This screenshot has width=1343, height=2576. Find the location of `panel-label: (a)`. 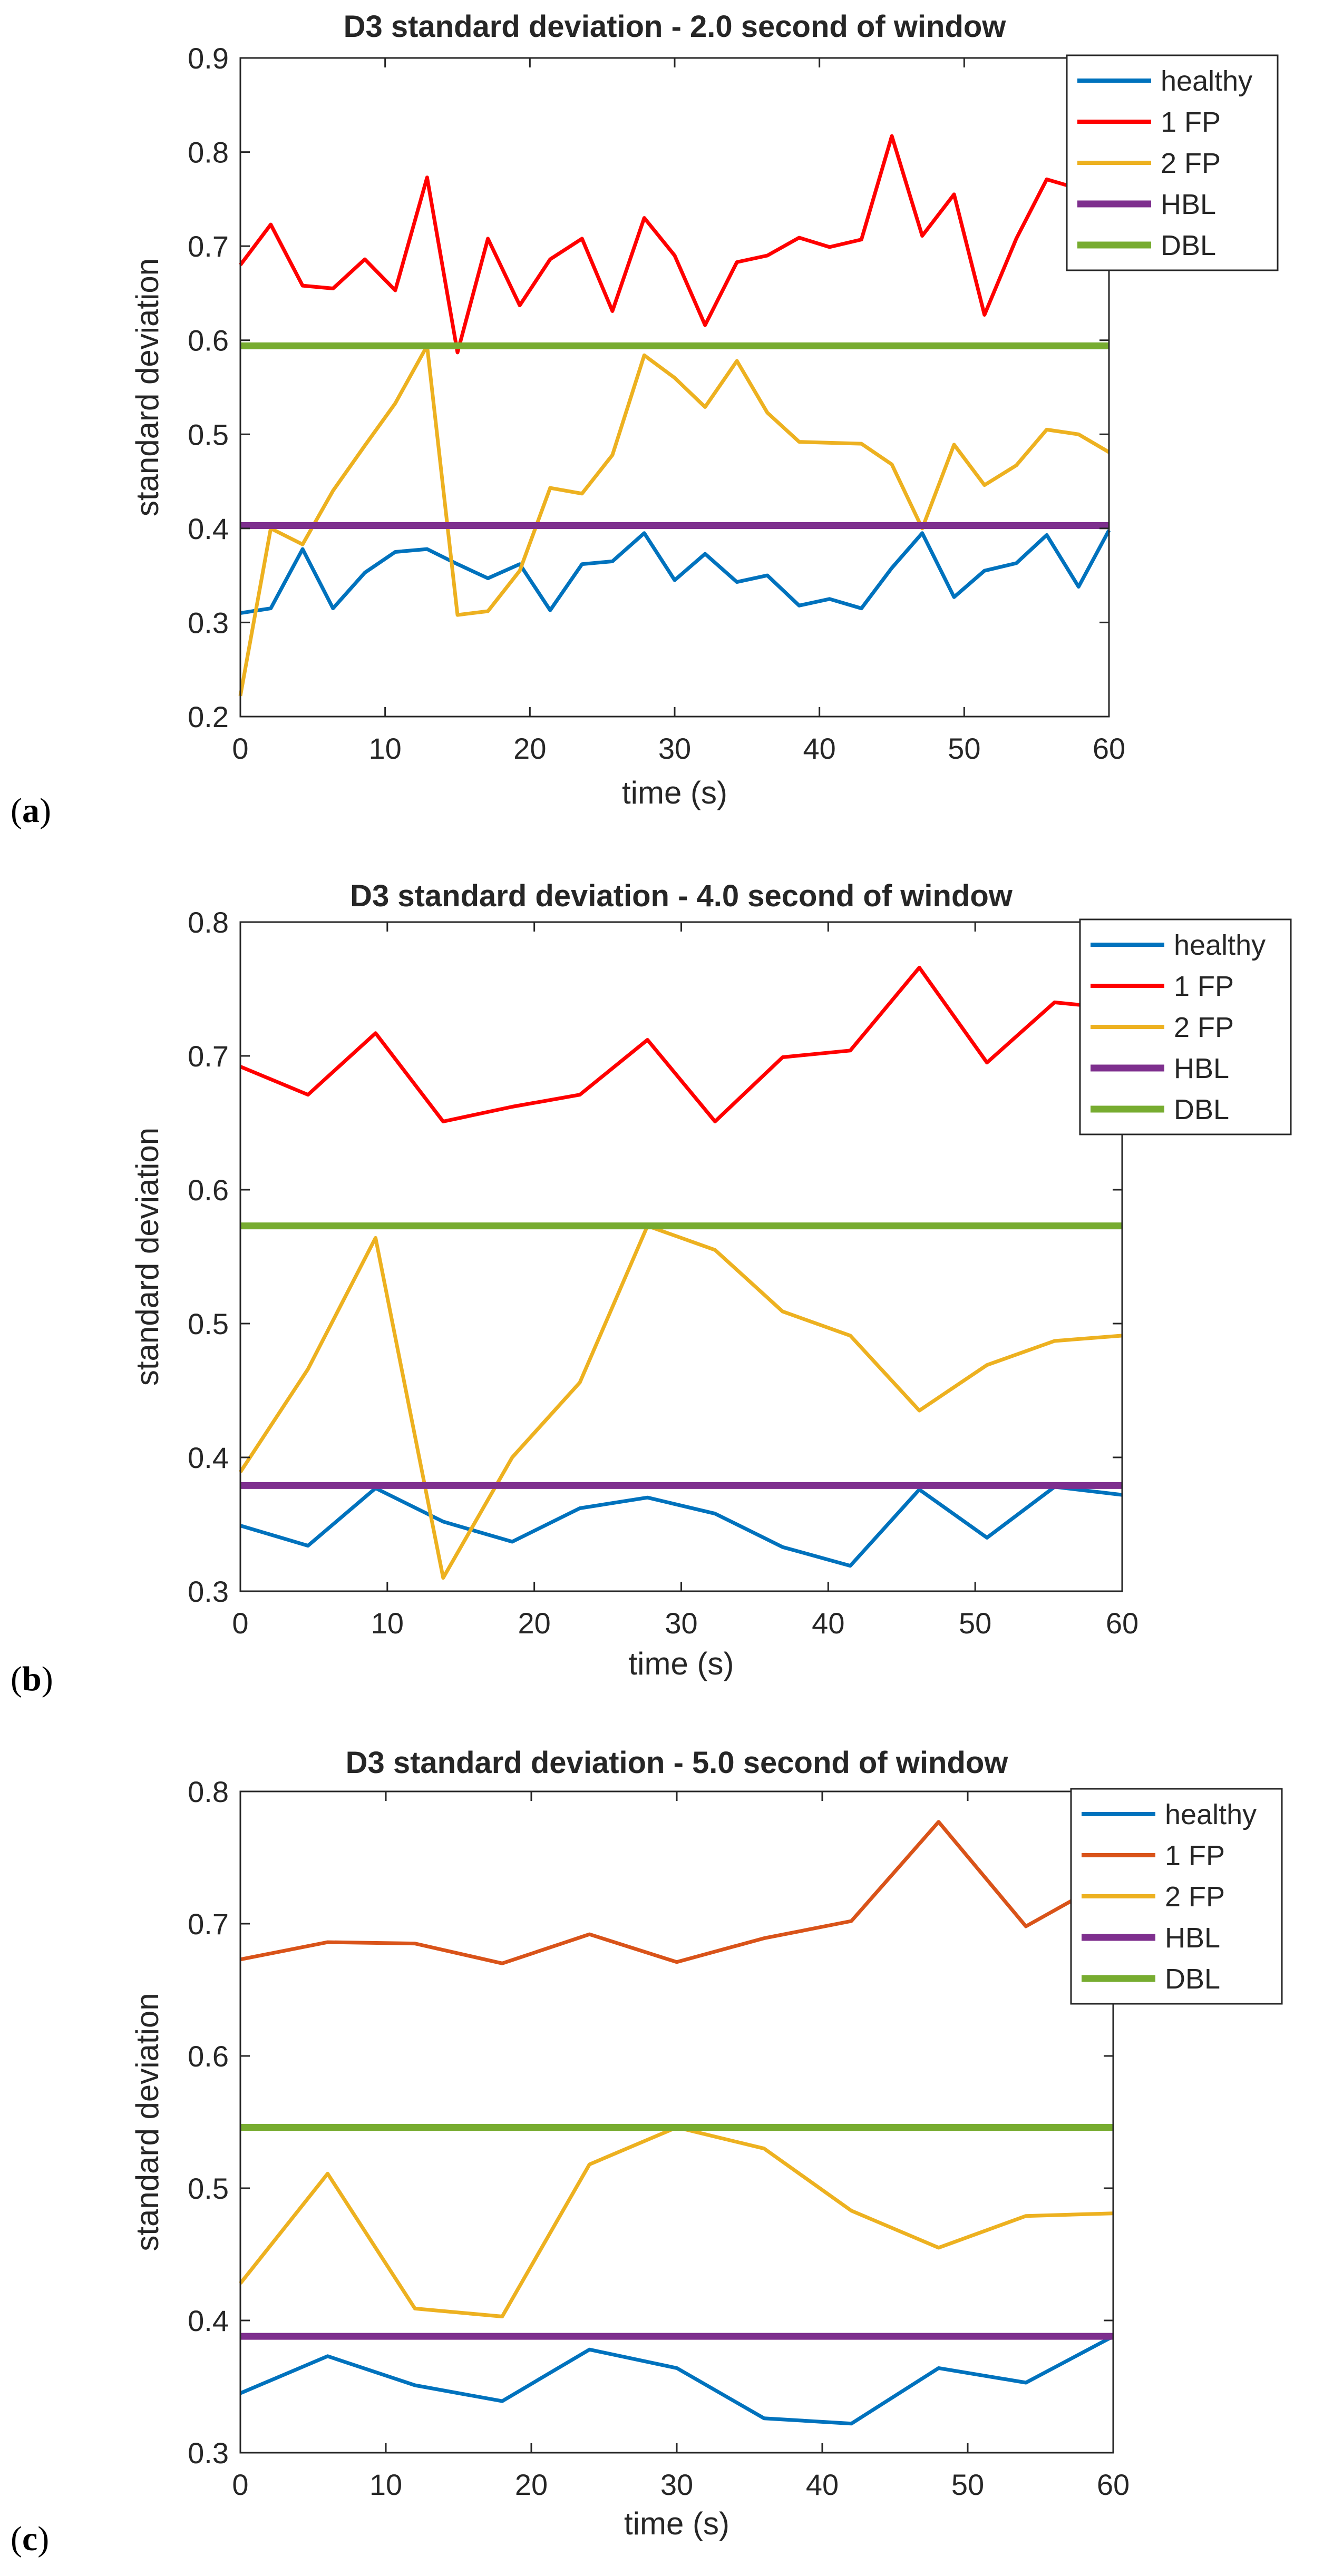

panel-label: (a) is located at coordinates (31, 810).